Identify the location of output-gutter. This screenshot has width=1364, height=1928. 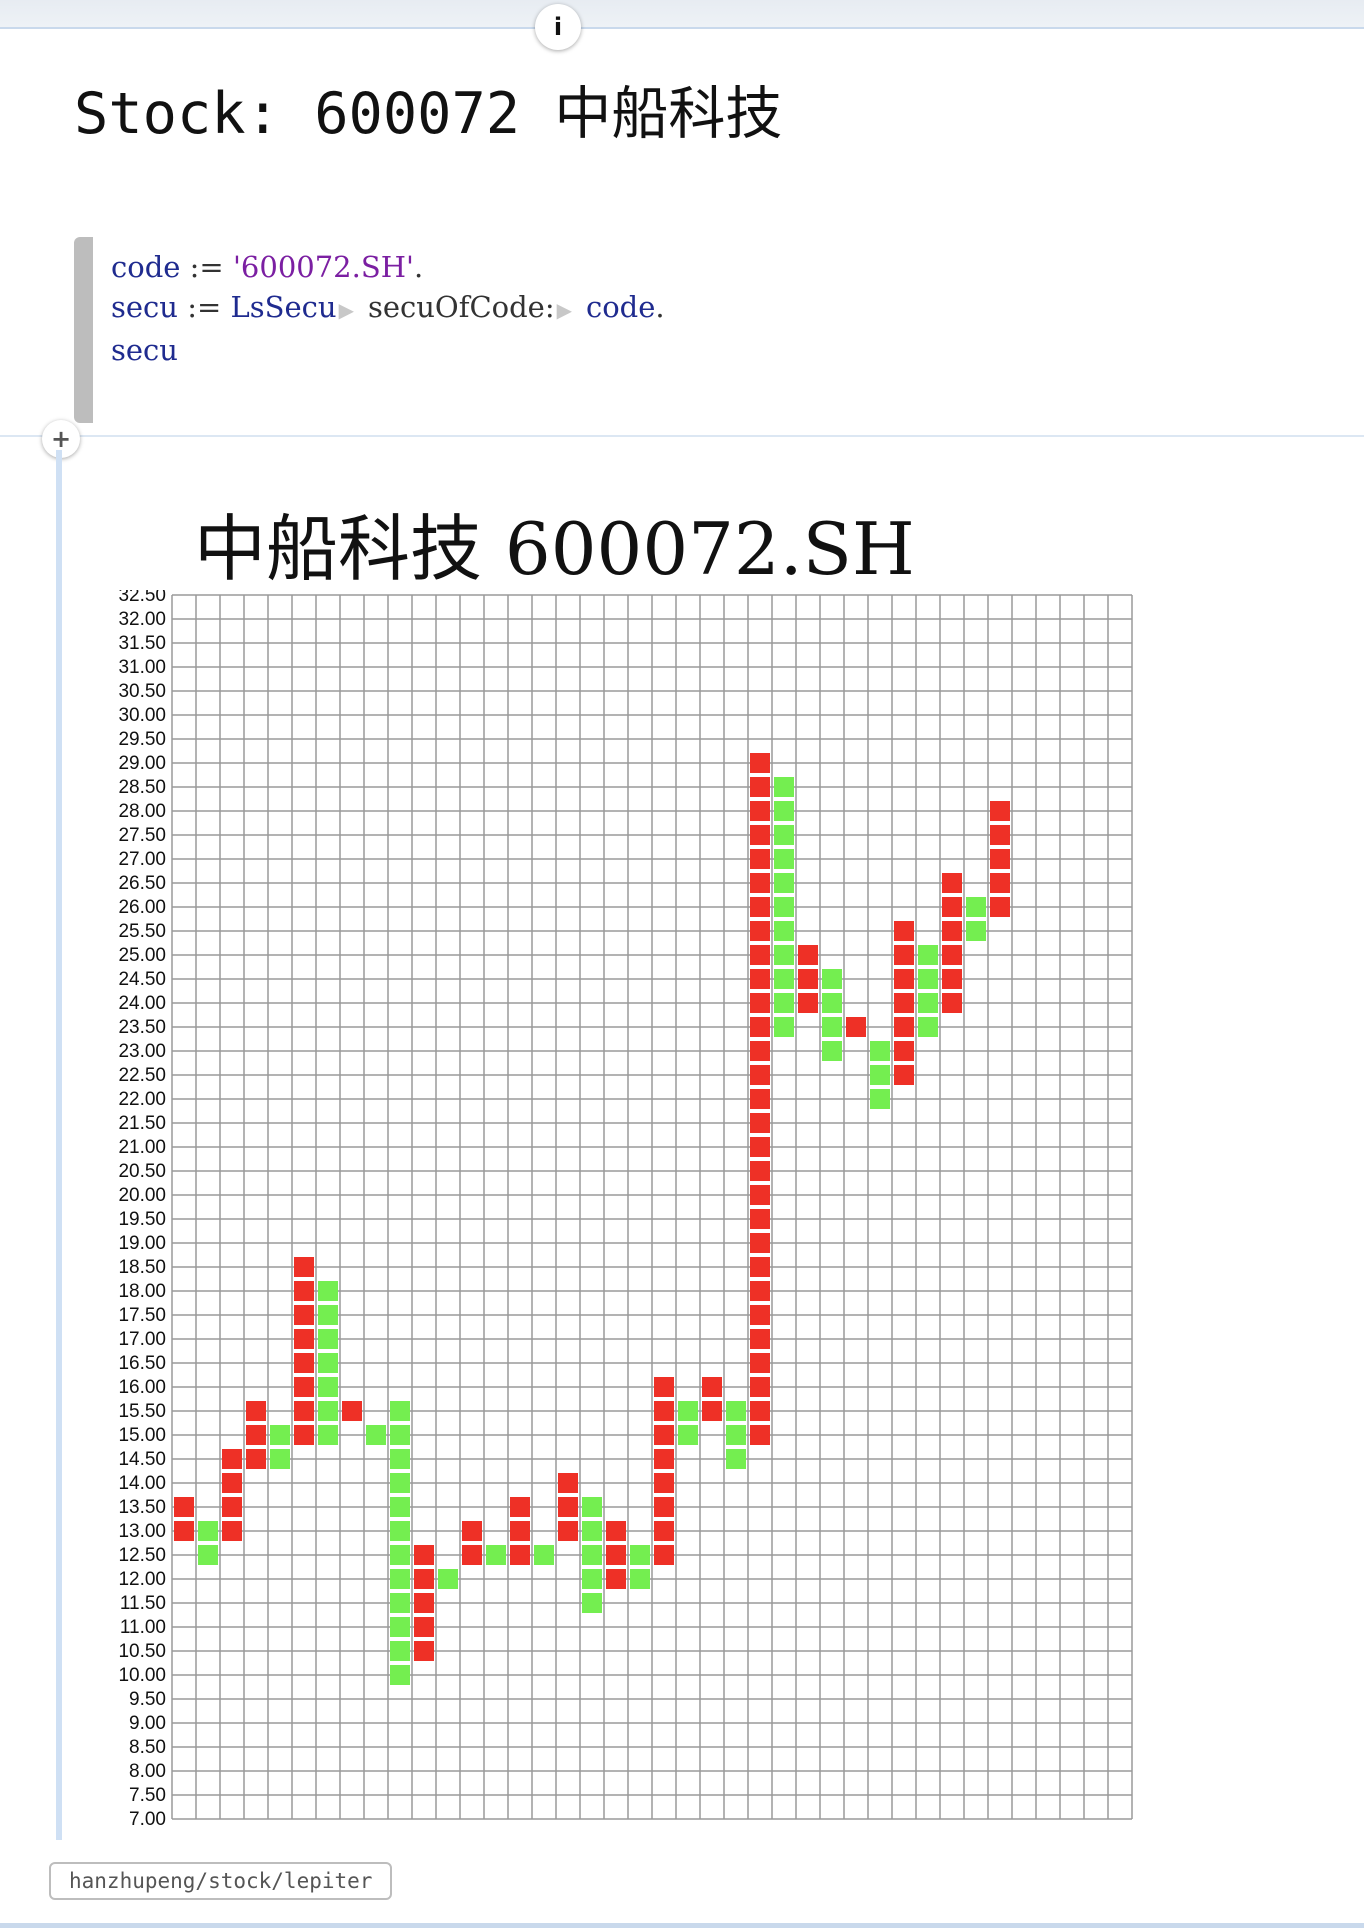
(59, 1145).